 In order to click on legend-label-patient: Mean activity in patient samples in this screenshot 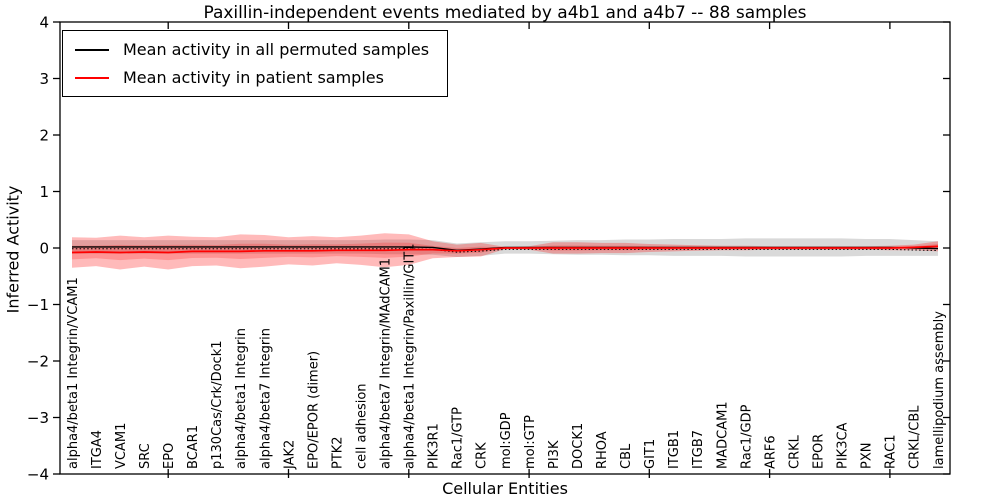, I will do `click(253, 77)`.